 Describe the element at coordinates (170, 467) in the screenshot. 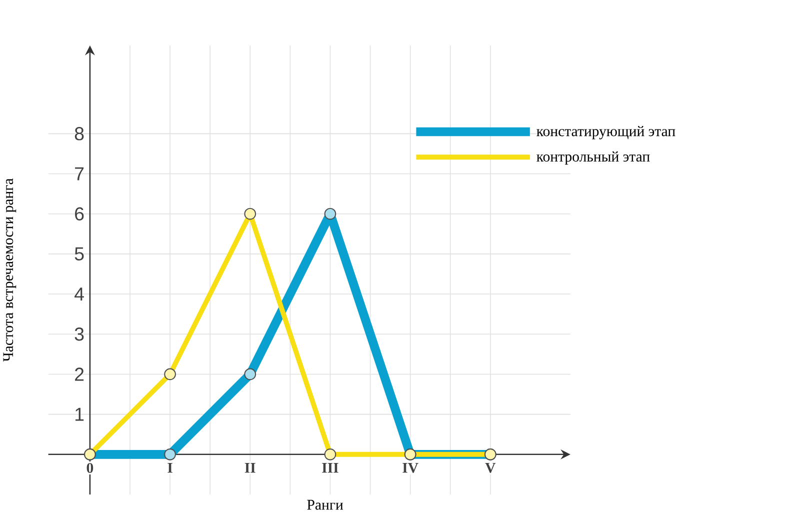

I see `x-tick-label: I` at that location.